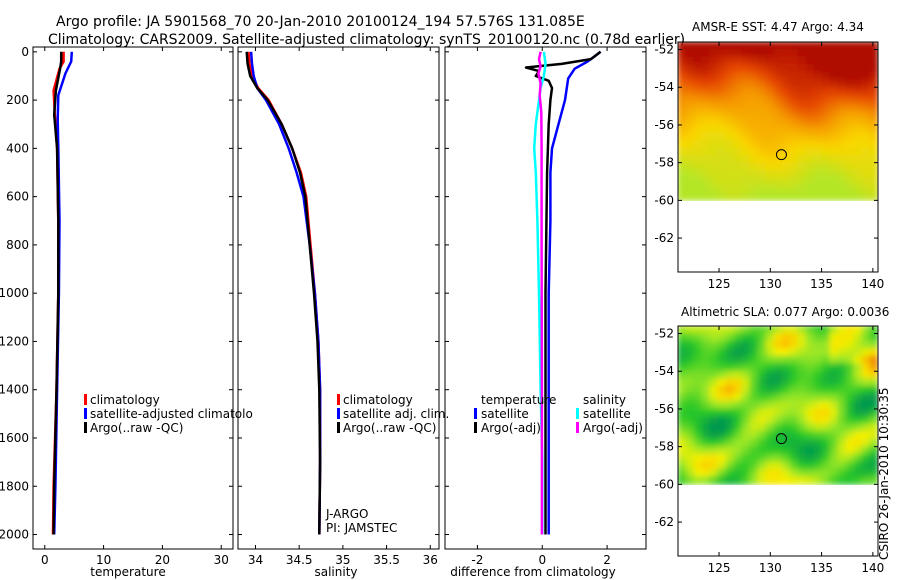 This screenshot has width=900, height=580. I want to click on series-salinity-climatology, so click(284, 293).